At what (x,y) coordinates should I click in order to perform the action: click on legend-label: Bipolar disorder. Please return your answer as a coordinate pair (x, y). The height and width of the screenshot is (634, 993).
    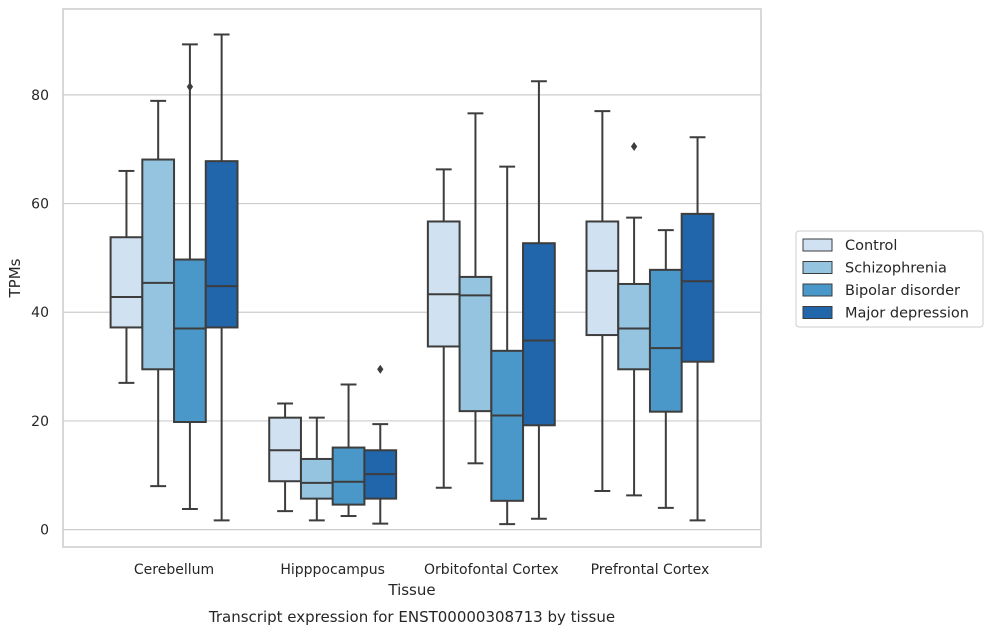
    Looking at the image, I should click on (902, 291).